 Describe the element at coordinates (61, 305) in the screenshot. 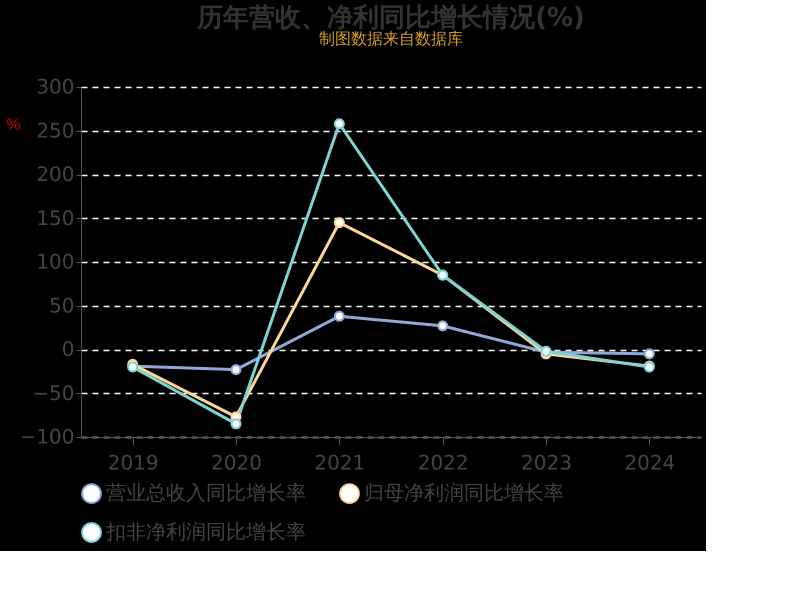

I see `y-tick-label: 50` at that location.